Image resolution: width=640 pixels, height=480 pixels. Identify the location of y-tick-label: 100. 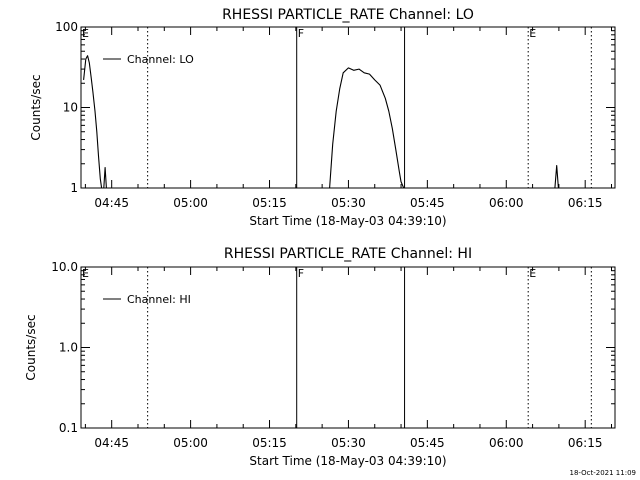
(66, 27).